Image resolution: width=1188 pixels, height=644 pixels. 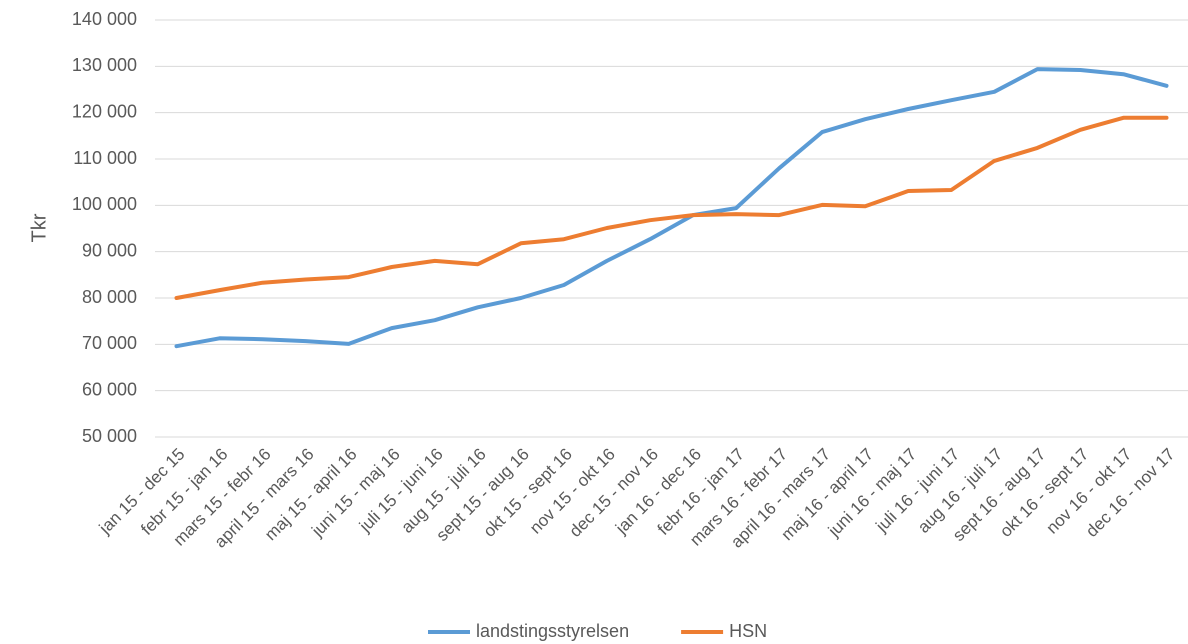 I want to click on y-tick-label: 130 000, so click(x=104, y=65).